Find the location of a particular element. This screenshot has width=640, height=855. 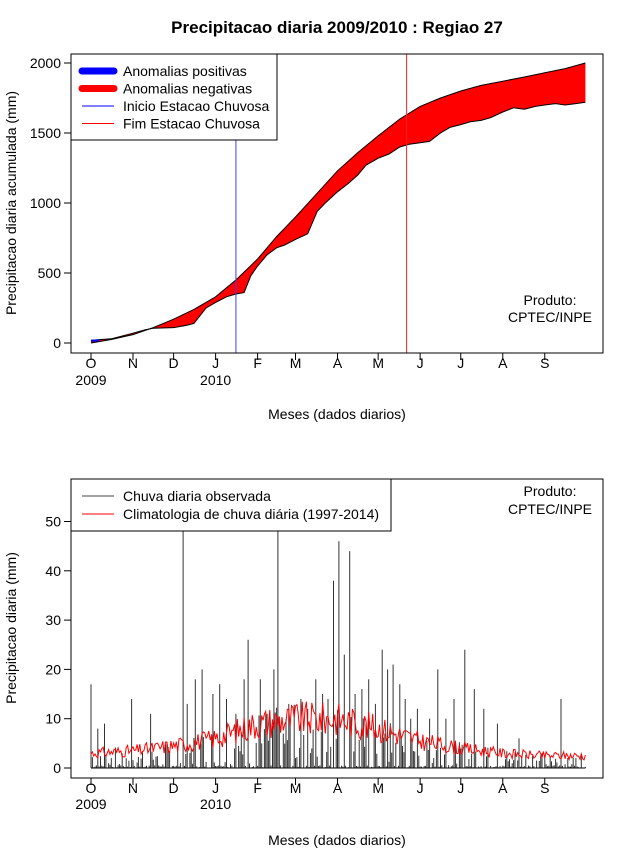

top-ytick-label: 1000 is located at coordinates (45, 203).